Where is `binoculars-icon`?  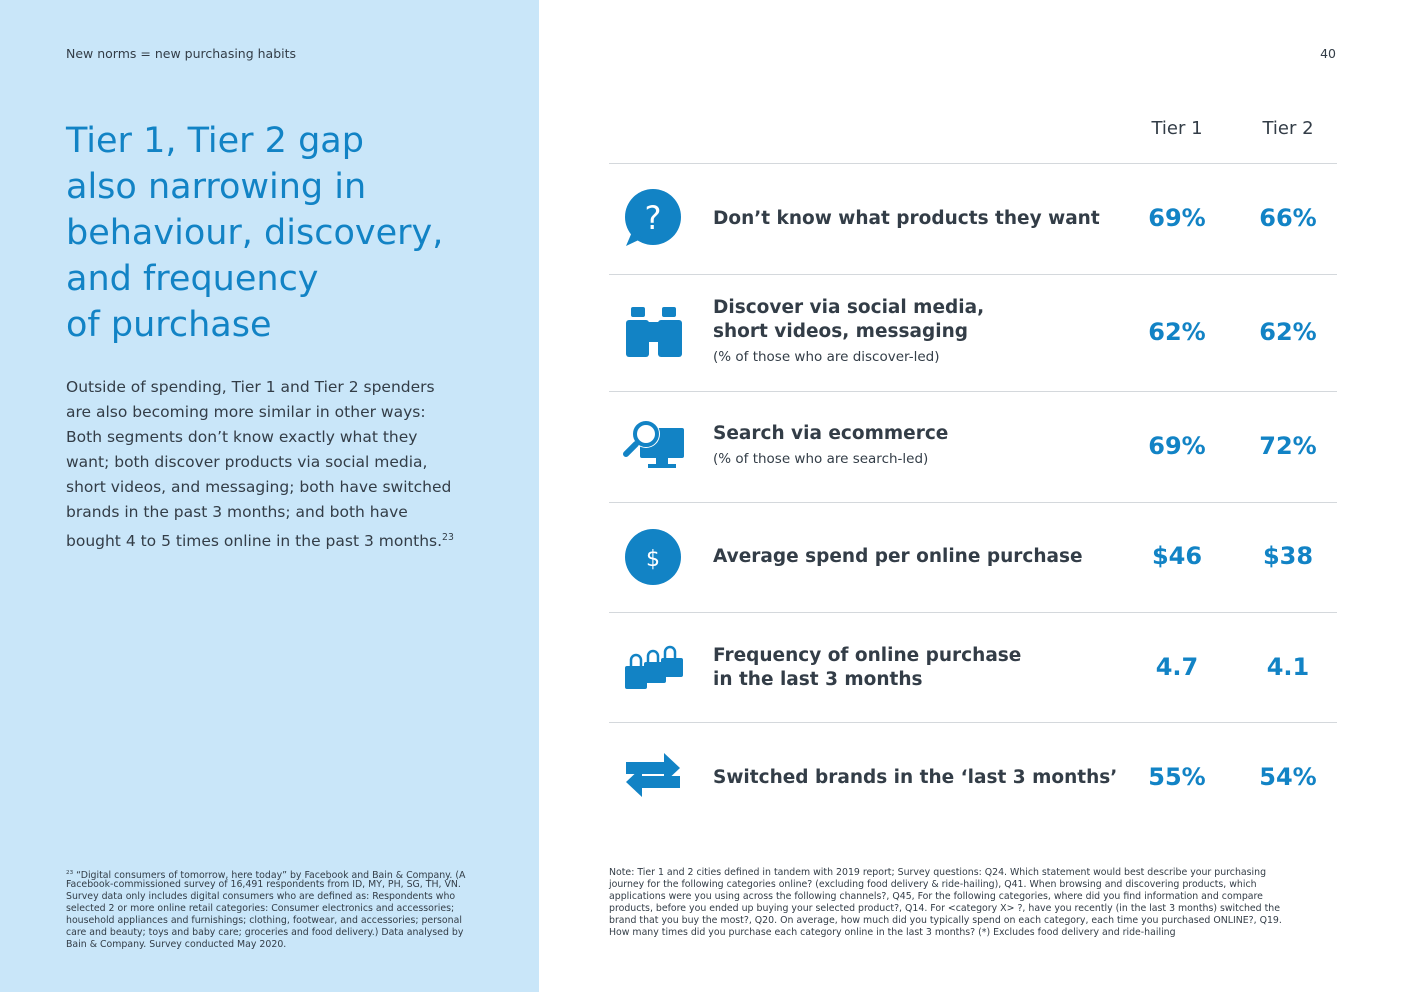
binoculars-icon is located at coordinates (654, 332).